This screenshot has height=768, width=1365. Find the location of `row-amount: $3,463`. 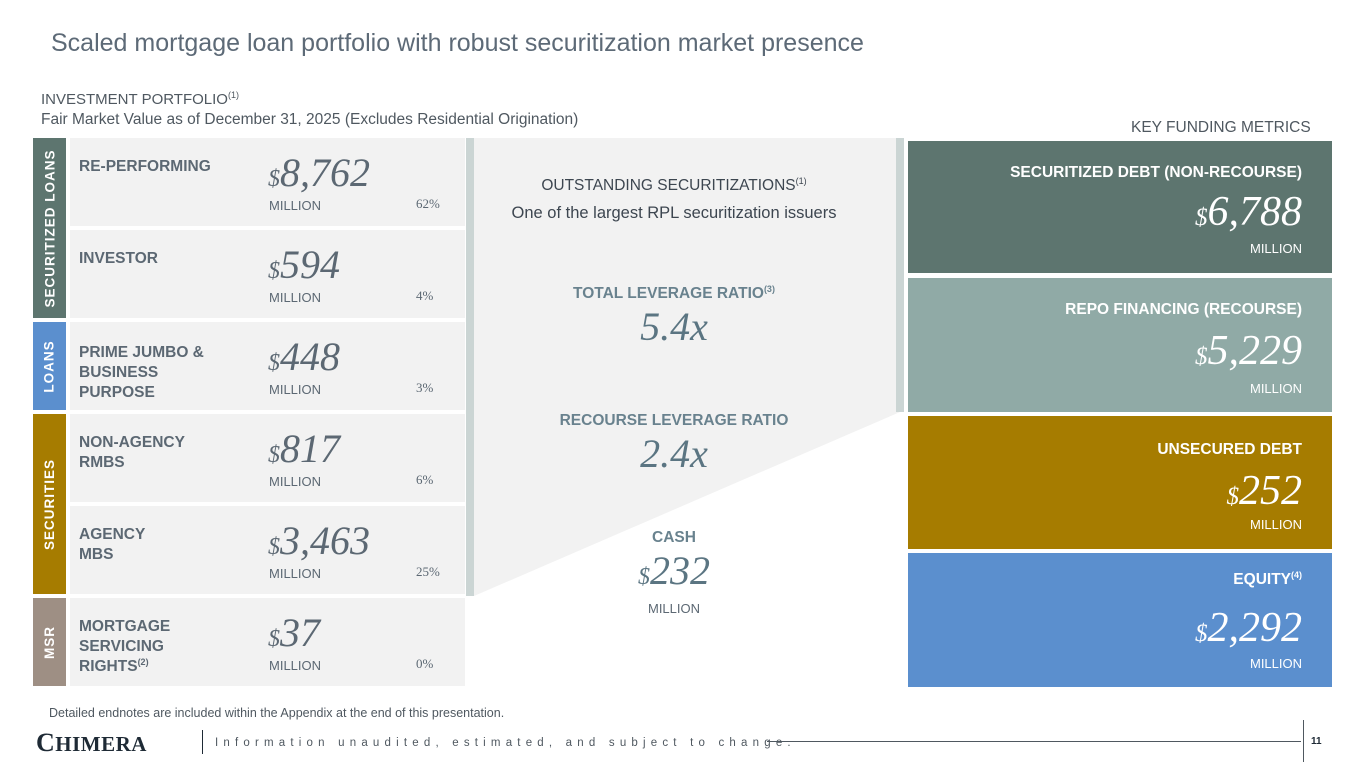

row-amount: $3,463 is located at coordinates (319, 544).